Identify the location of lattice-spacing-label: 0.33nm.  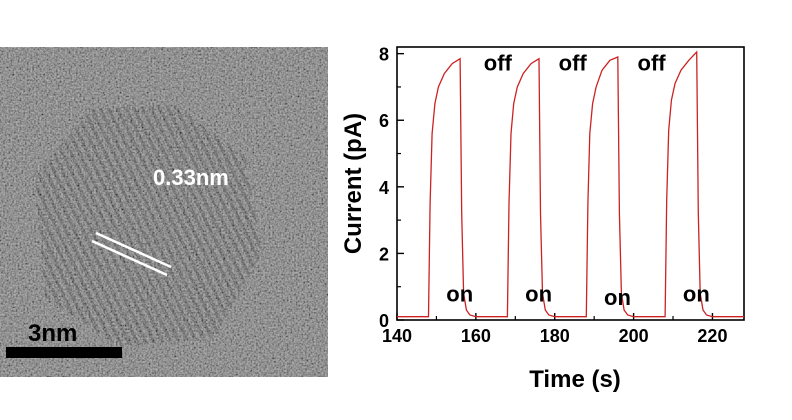
(191, 177).